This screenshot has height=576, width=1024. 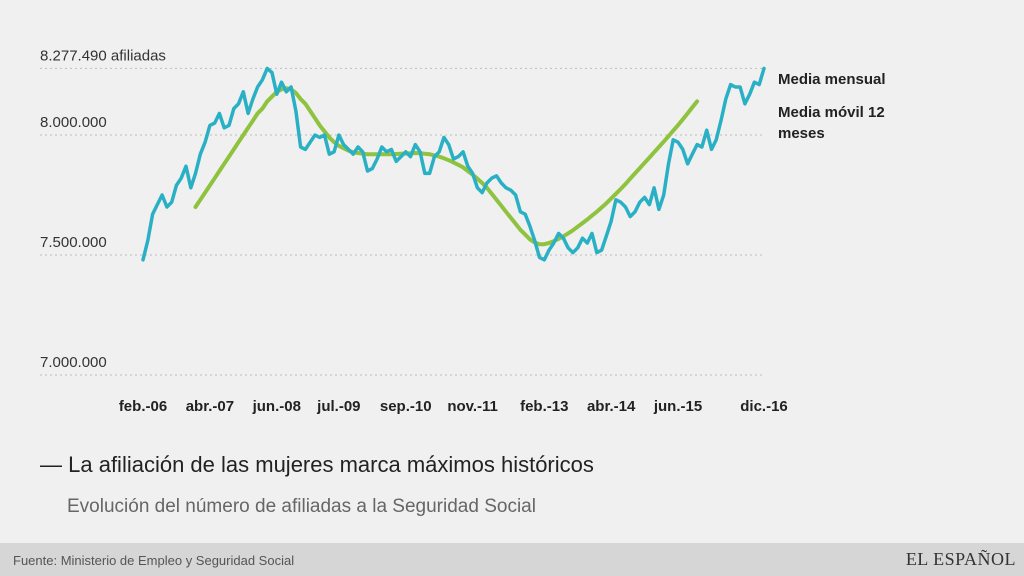 I want to click on x-tick-label: abr.-14, so click(x=611, y=406).